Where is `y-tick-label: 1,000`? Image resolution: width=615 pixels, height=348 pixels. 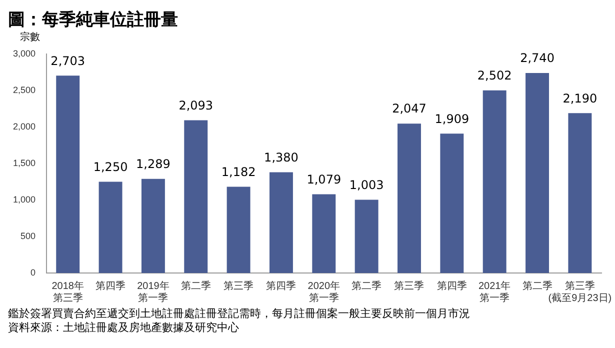
y-tick-label: 1,000 is located at coordinates (24, 199).